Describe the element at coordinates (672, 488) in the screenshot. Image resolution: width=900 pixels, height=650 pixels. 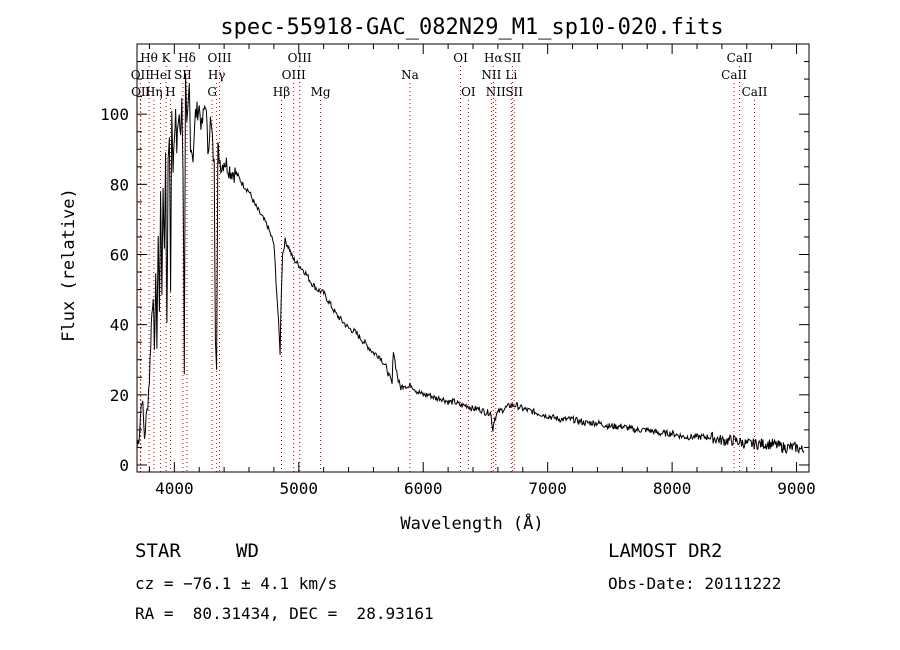
I see `x-tick-label: 8000` at that location.